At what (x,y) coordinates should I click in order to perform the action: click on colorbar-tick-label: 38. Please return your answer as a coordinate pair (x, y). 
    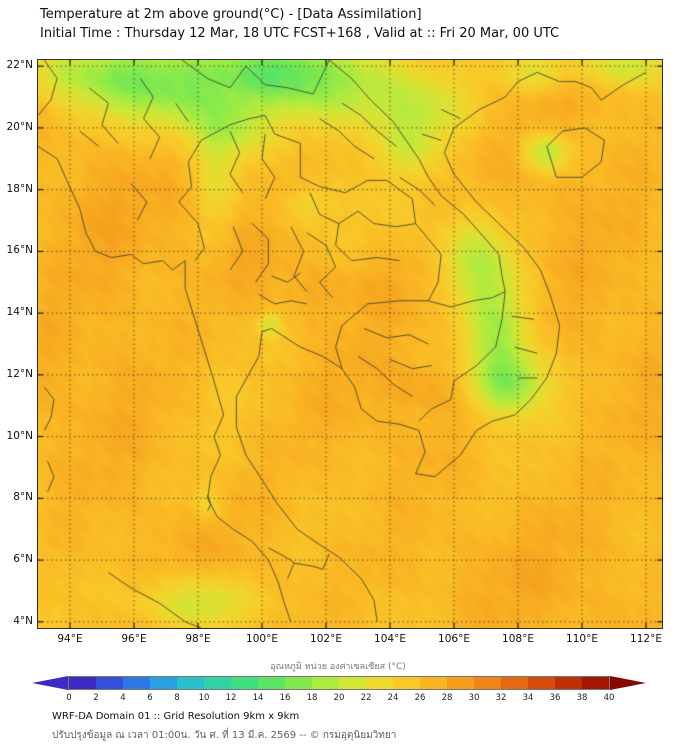
    Looking at the image, I should click on (582, 698).